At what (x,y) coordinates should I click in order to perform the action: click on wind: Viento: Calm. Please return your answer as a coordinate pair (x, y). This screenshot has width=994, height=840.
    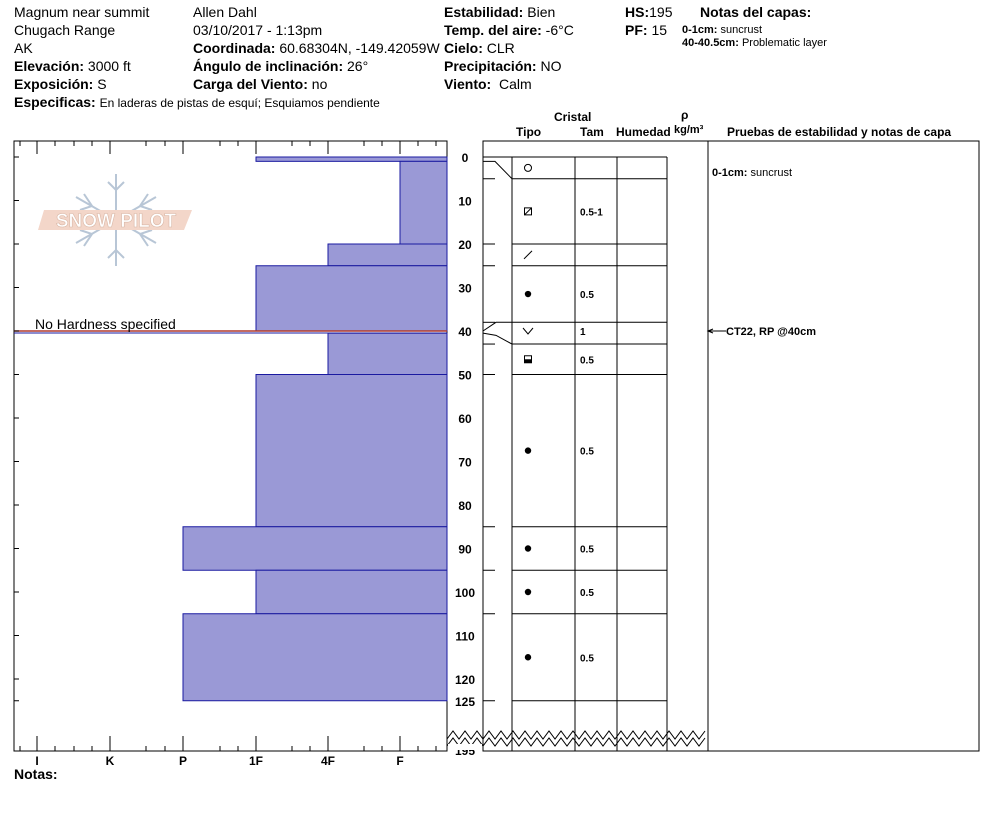
    Looking at the image, I should click on (488, 84).